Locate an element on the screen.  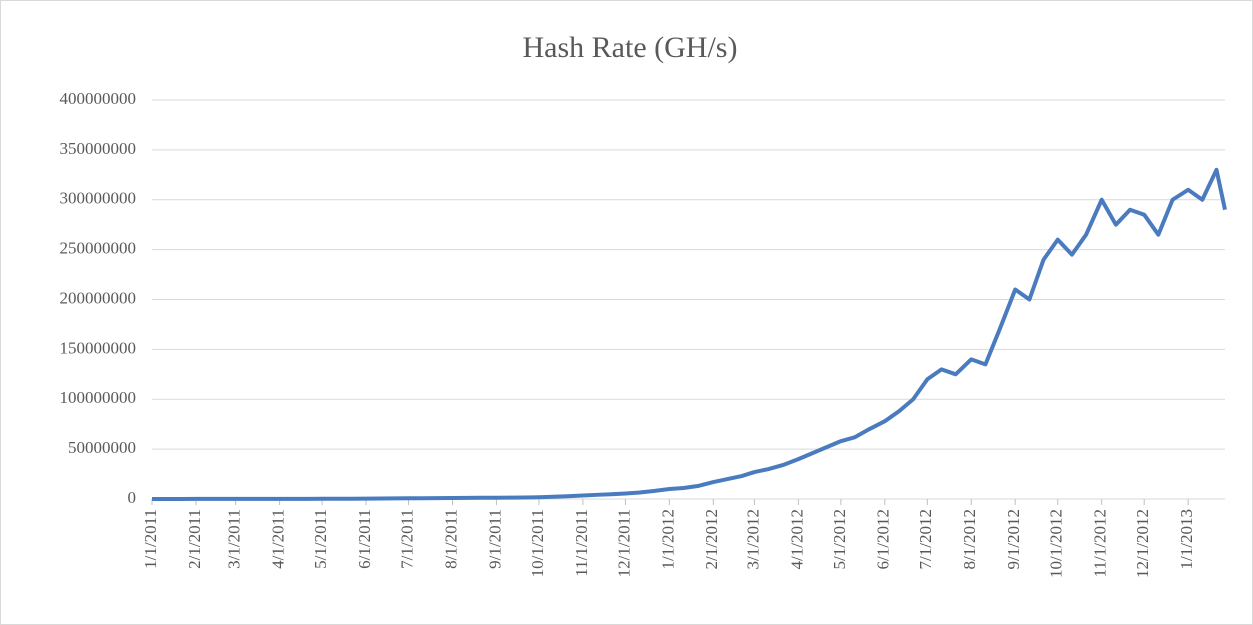
x-tick-label: 9/1/2011 is located at coordinates (494, 539).